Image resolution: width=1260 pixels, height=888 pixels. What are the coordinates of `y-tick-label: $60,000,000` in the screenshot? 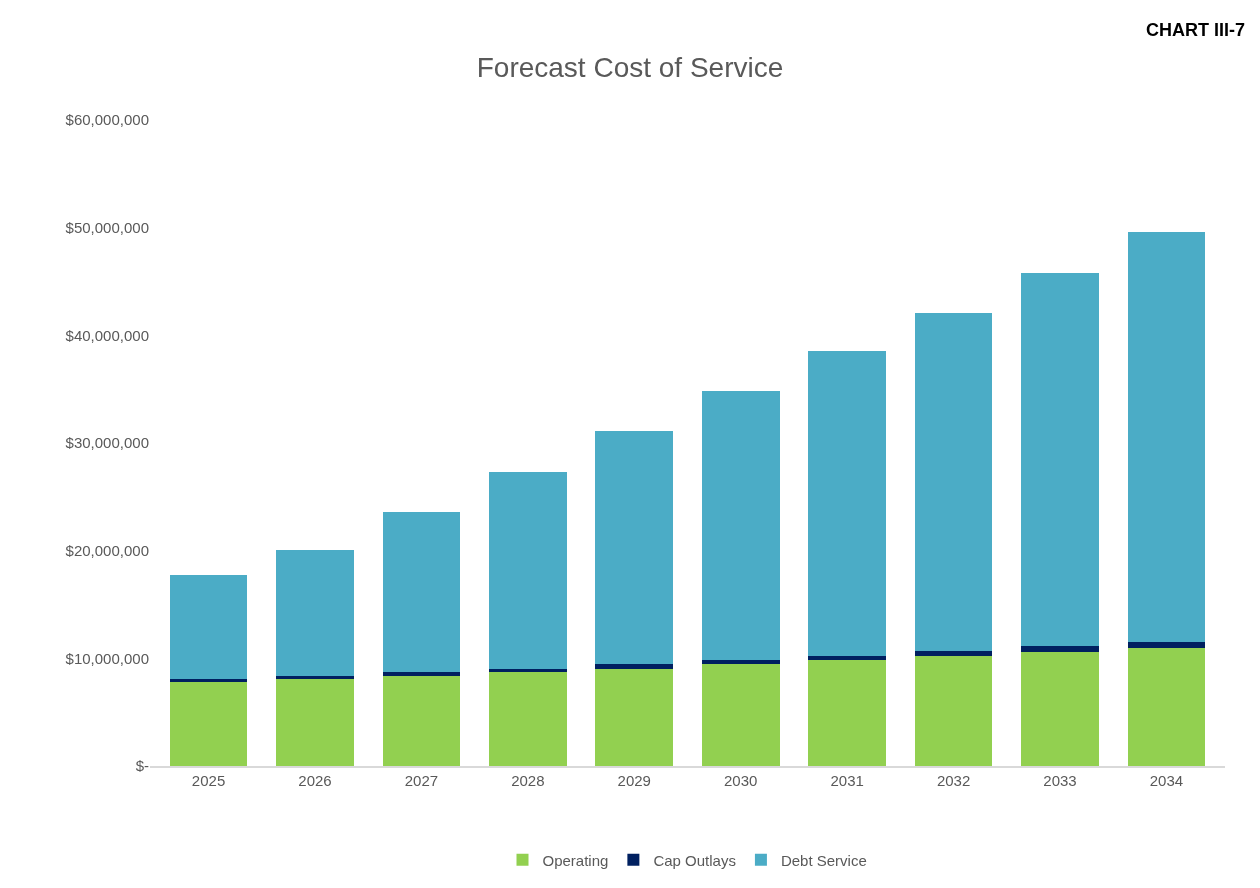 It's located at (107, 120).